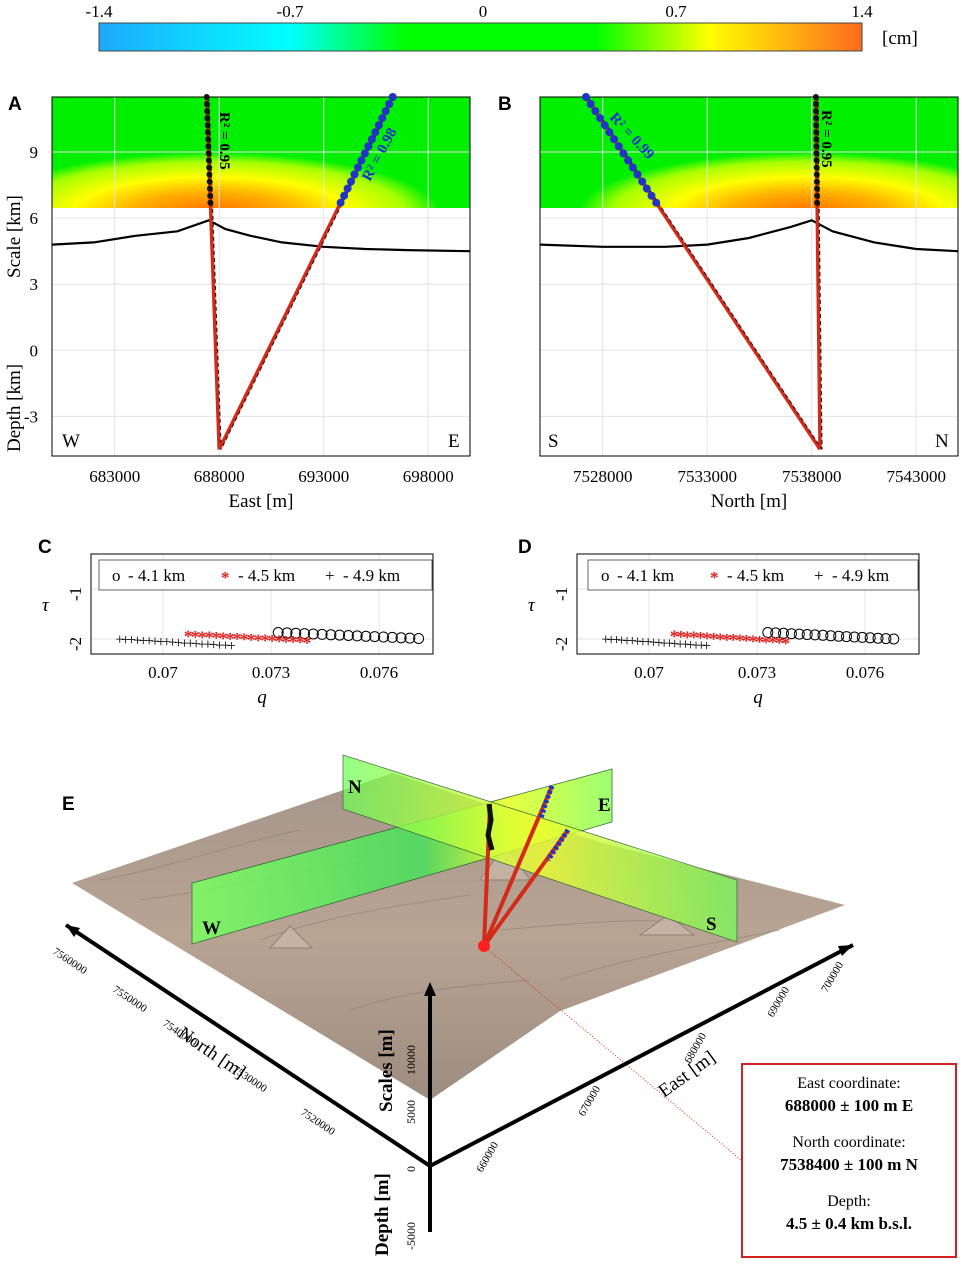 This screenshot has width=962, height=1267. What do you see at coordinates (262, 697) in the screenshot?
I see `panel-c-xlabel: q` at bounding box center [262, 697].